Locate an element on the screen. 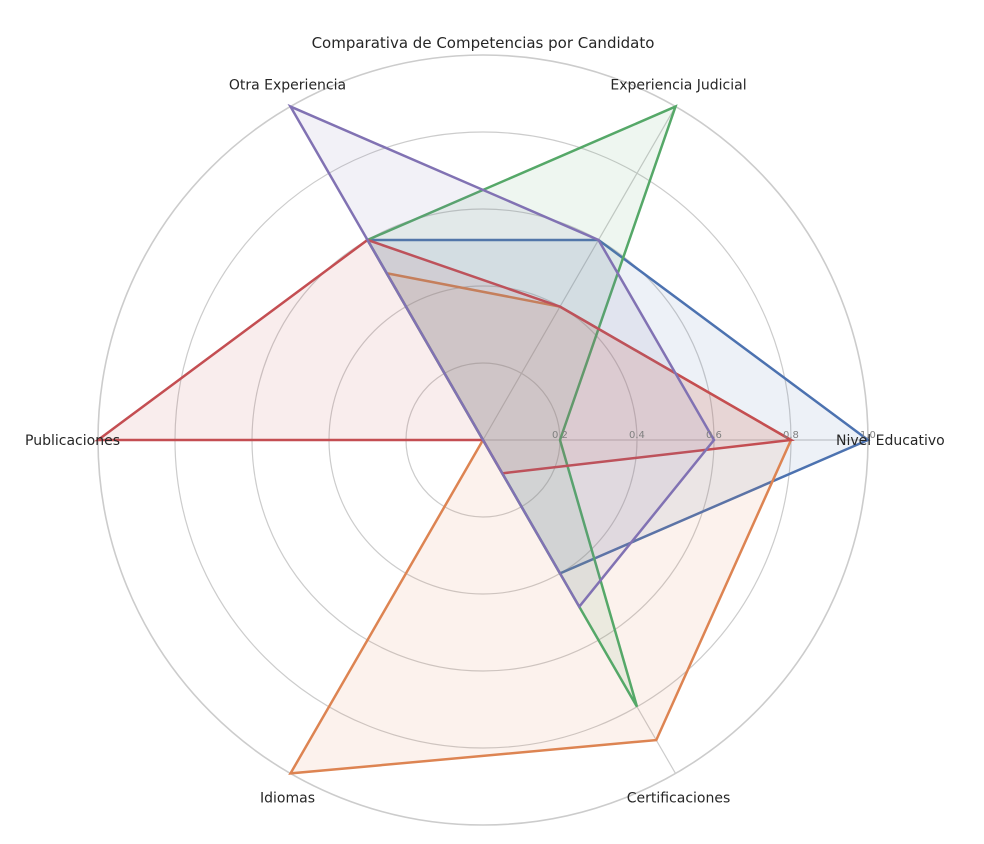 The width and height of the screenshot is (984, 844). tick-label-0.4: 0.4 is located at coordinates (637, 435).